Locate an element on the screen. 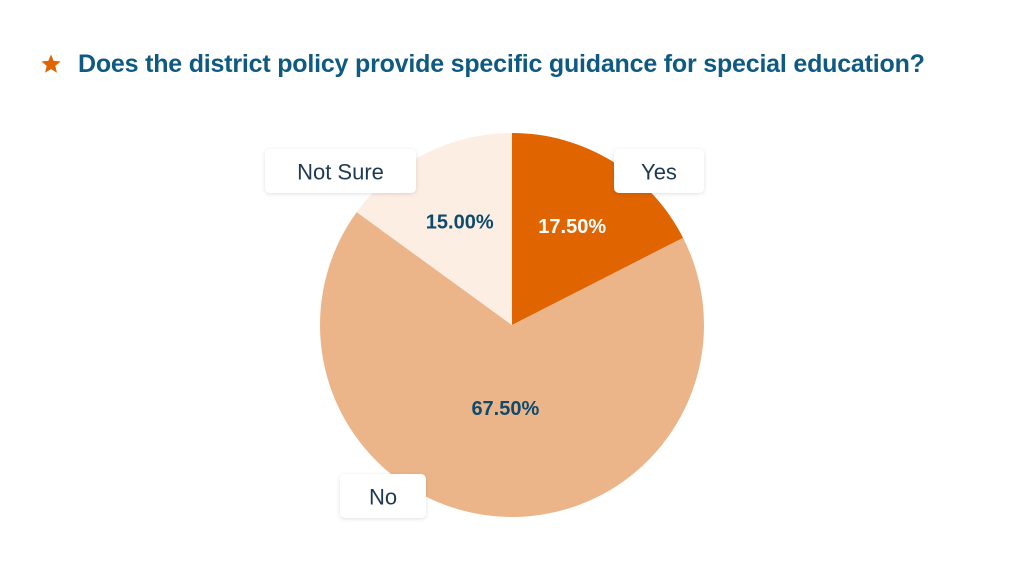  pie-slice-yes is located at coordinates (598, 229).